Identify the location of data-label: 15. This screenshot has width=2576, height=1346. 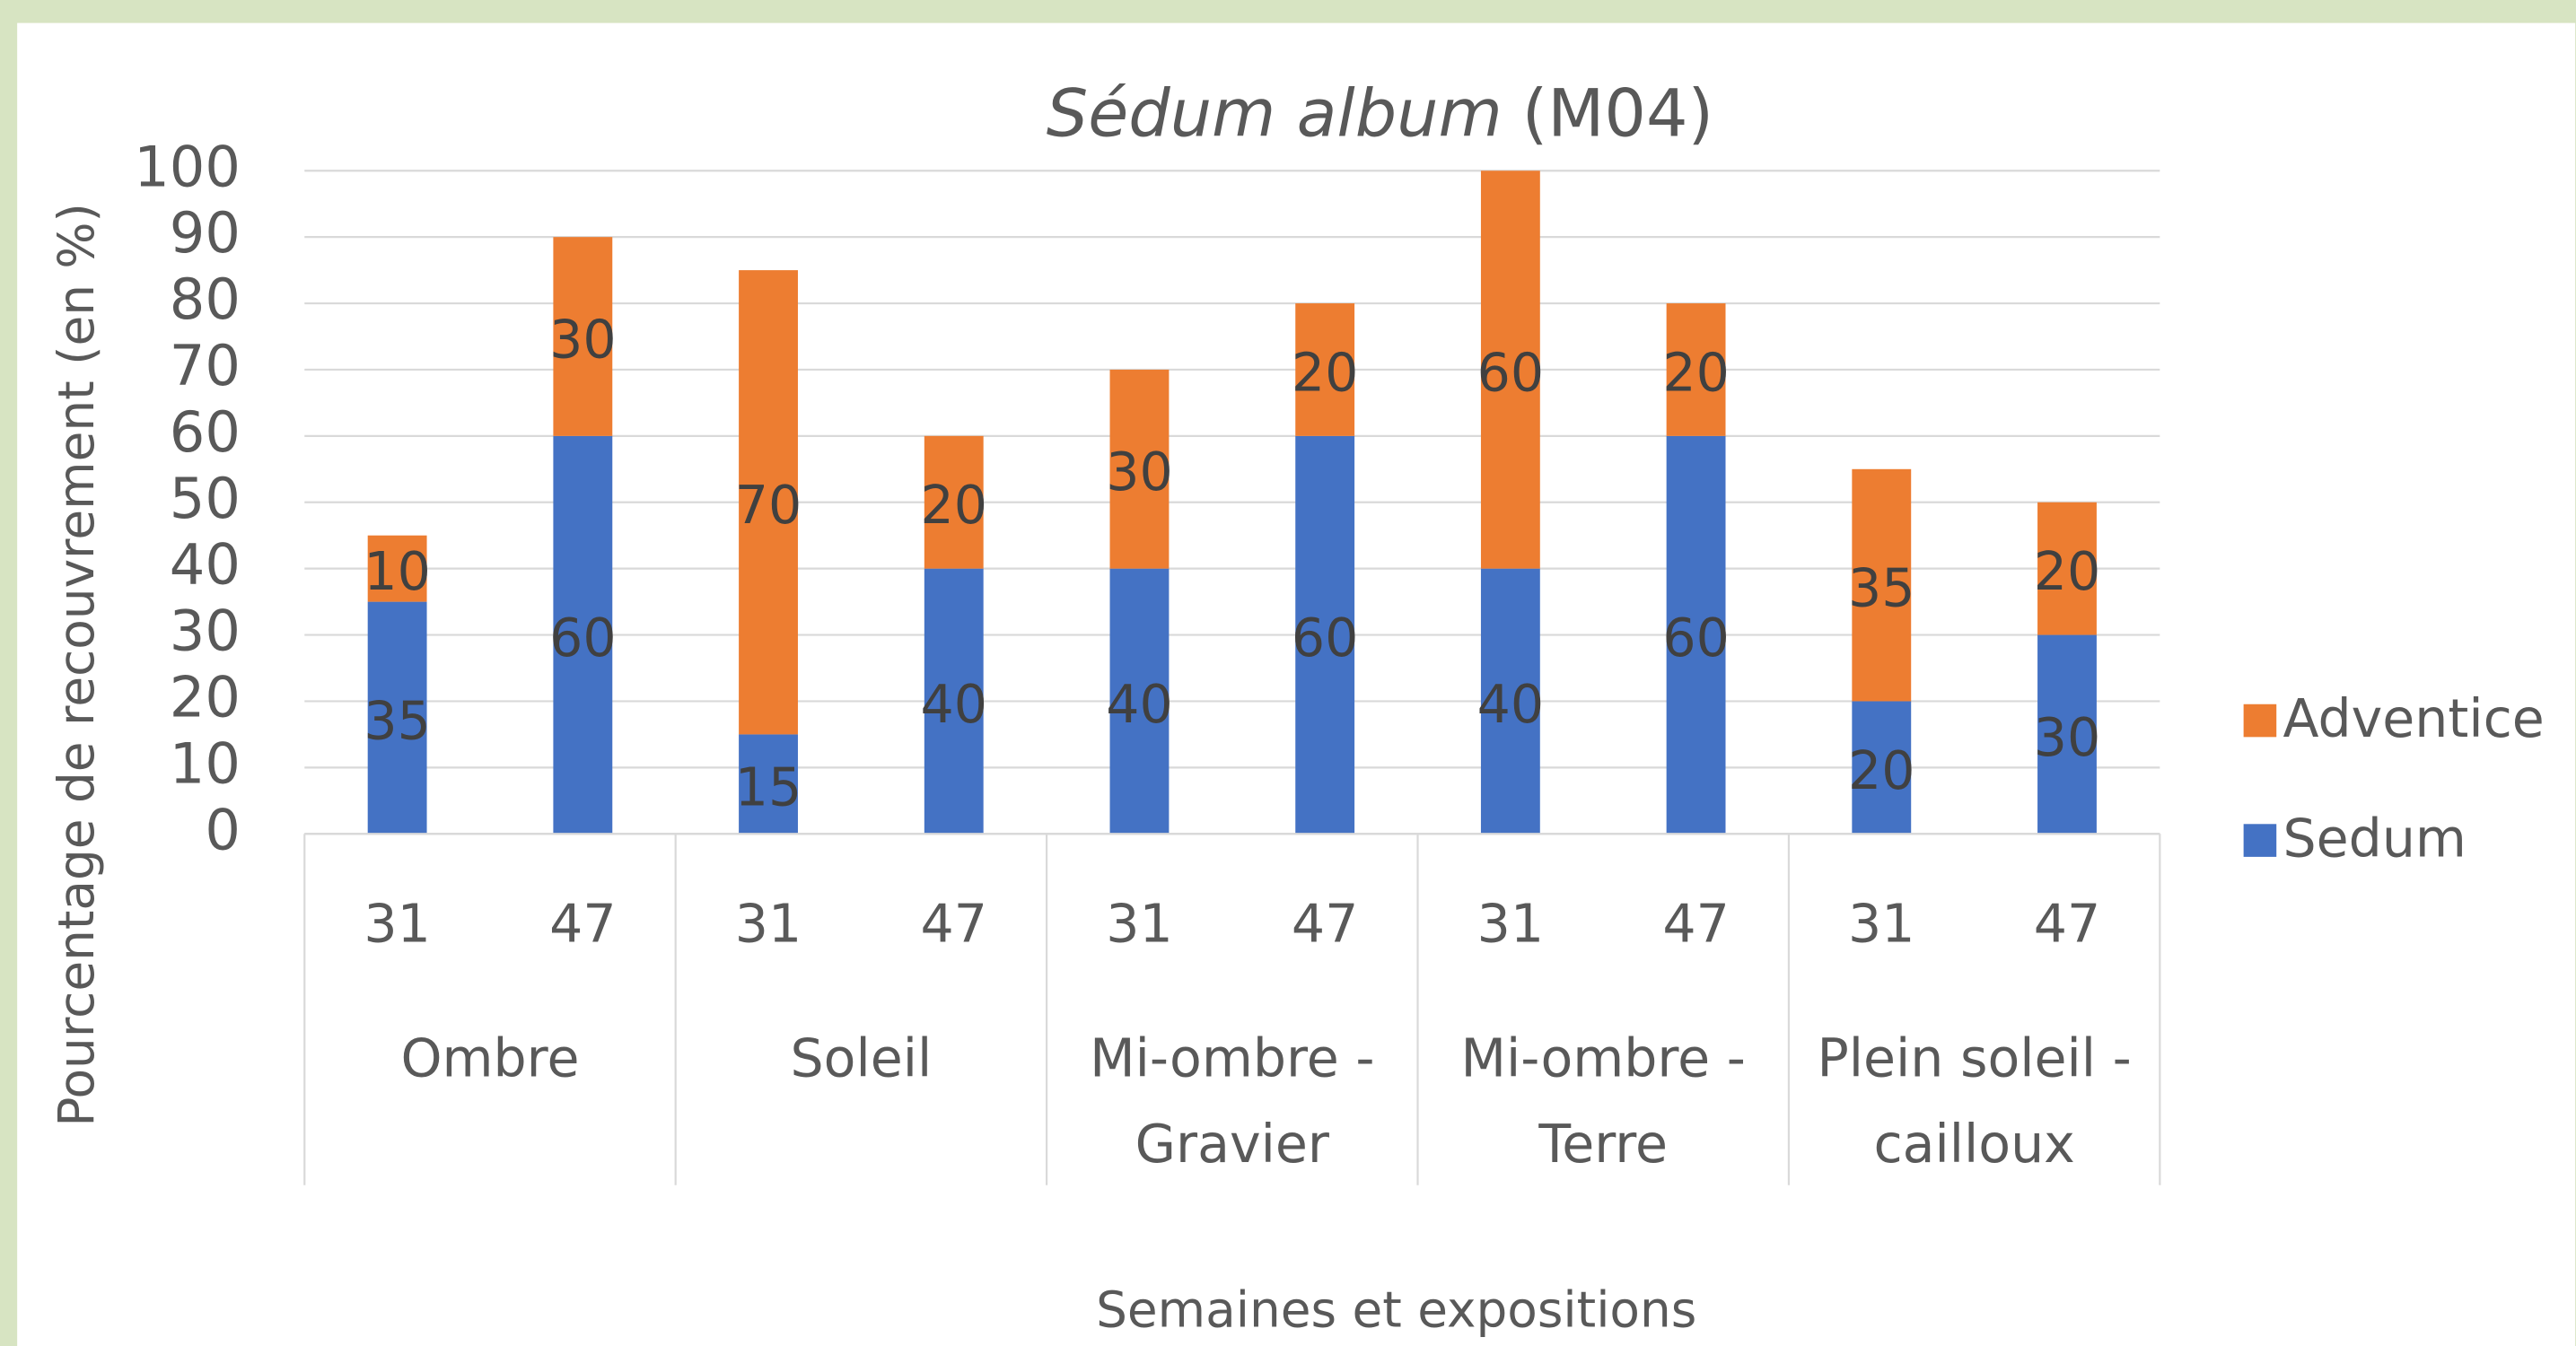
(768, 786).